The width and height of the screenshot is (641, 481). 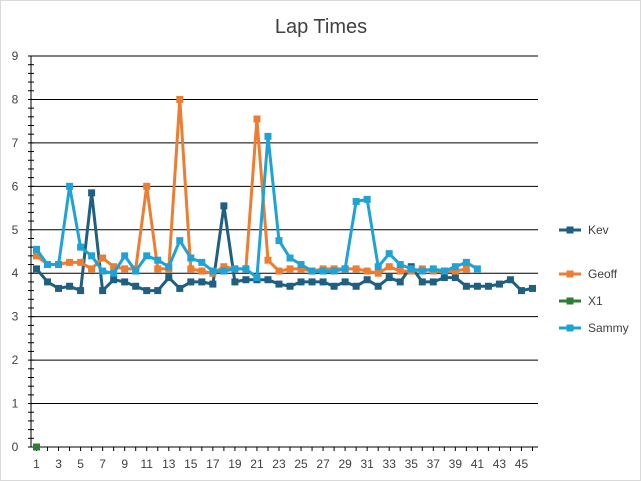 I want to click on x-tick-label: 31, so click(x=367, y=464).